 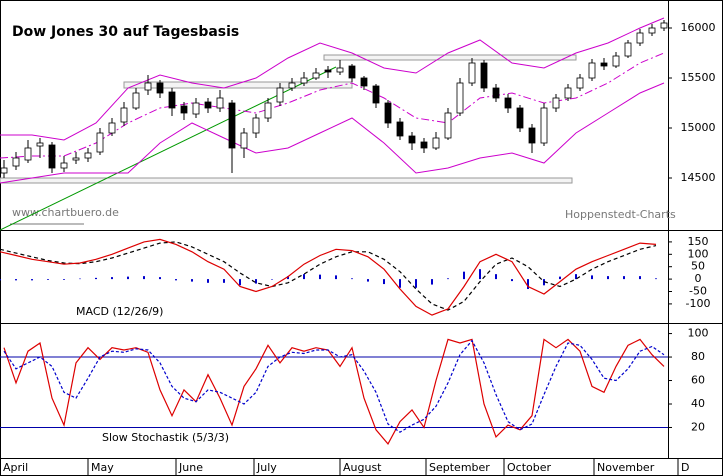 I want to click on x-tick-label: D, so click(x=685, y=467).